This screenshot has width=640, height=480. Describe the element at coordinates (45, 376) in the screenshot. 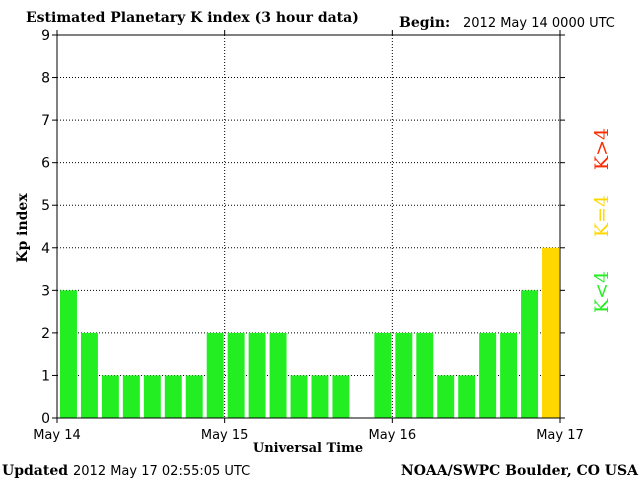

I see `y-tick-label: 1` at that location.